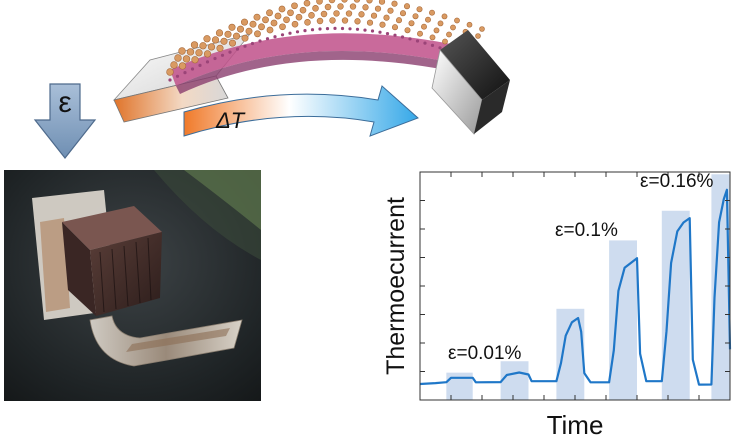 The image size is (737, 441). What do you see at coordinates (64, 102) in the screenshot?
I see `strain-symbol: ε` at bounding box center [64, 102].